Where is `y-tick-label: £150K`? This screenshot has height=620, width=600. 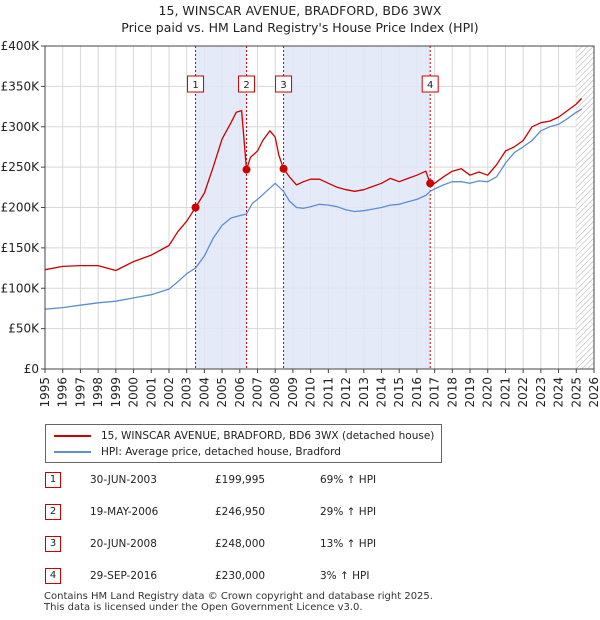 y-tick-label: £150K is located at coordinates (21, 248).